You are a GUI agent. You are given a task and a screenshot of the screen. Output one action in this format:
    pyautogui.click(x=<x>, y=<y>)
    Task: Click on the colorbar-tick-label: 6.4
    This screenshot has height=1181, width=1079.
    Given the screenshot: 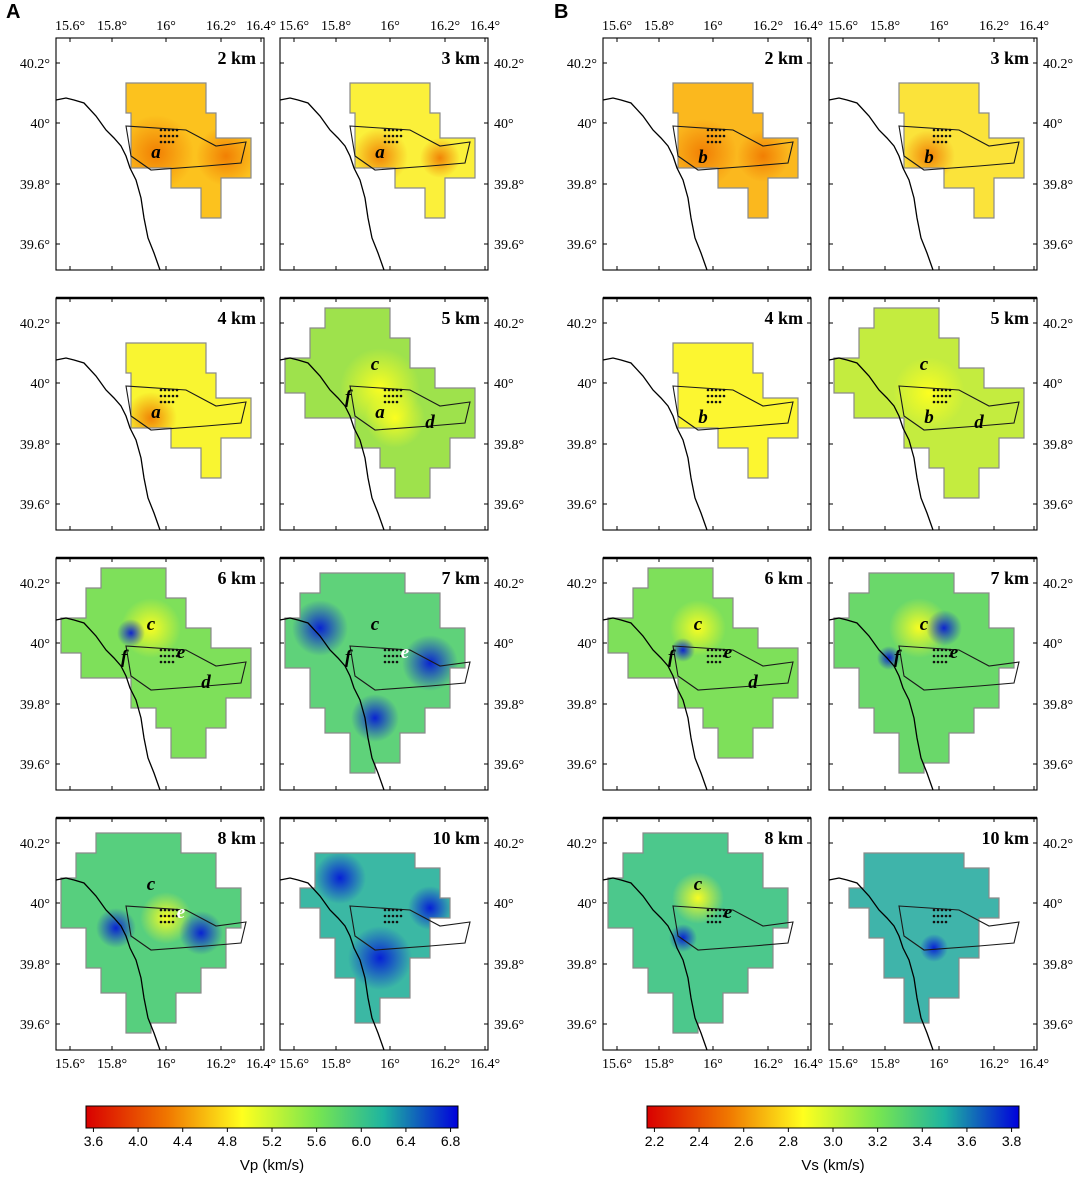 What is the action you would take?
    pyautogui.click(x=406, y=1141)
    